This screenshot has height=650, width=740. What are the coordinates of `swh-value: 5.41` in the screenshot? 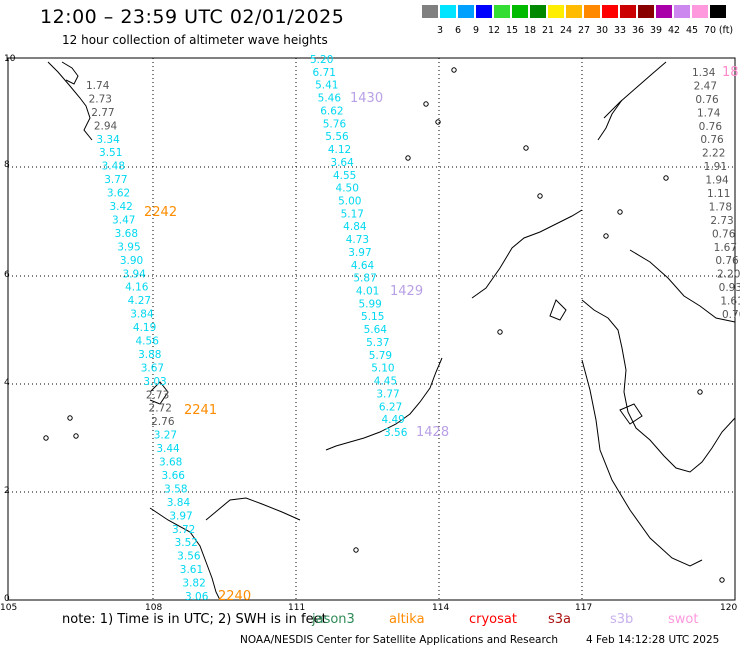 It's located at (326, 86).